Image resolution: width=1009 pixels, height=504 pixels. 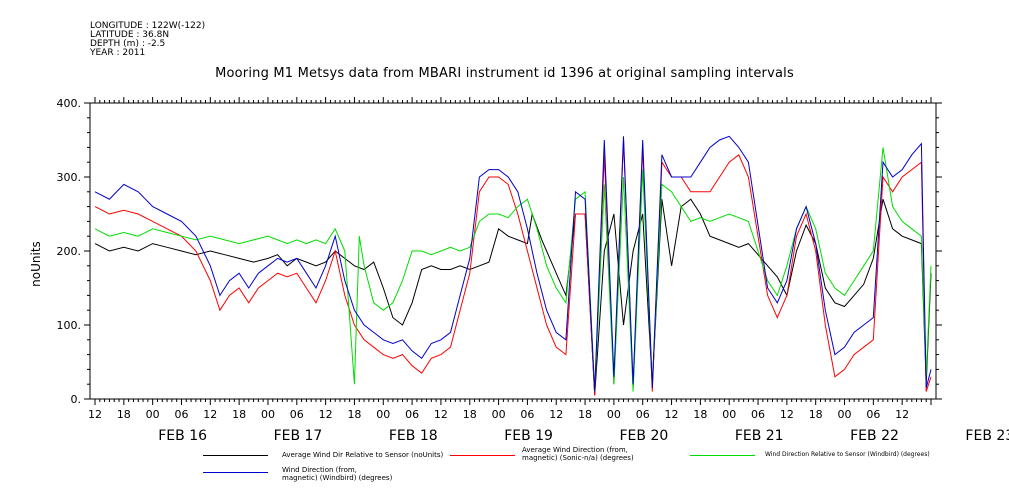 What do you see at coordinates (235, 472) in the screenshot?
I see `legend-swatch-blue` at bounding box center [235, 472].